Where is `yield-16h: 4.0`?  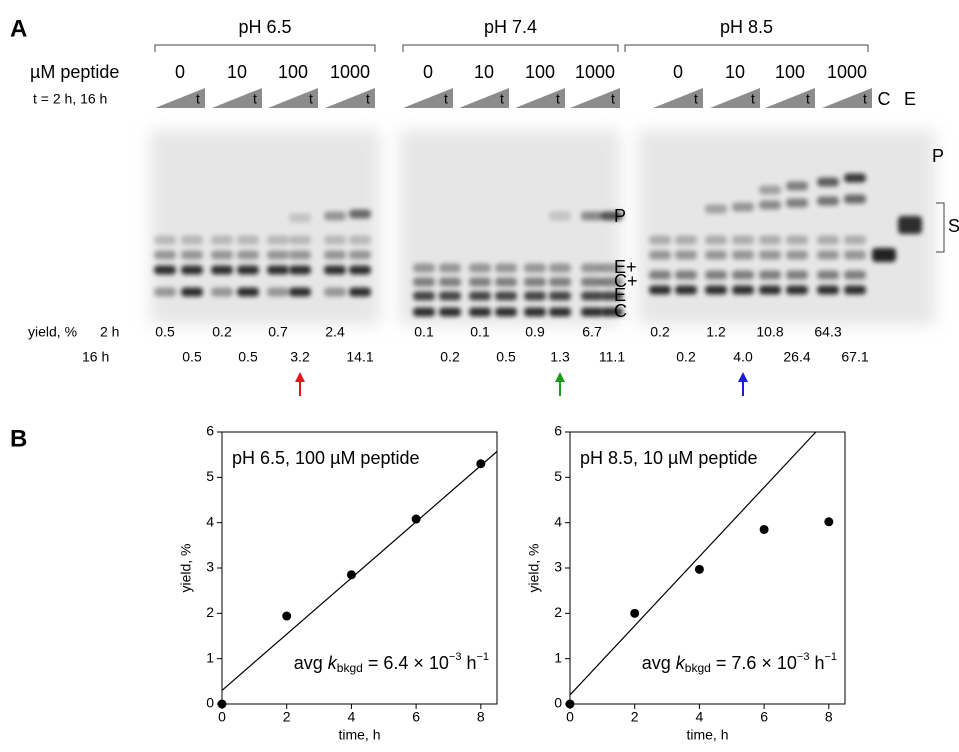 yield-16h: 4.0 is located at coordinates (743, 357).